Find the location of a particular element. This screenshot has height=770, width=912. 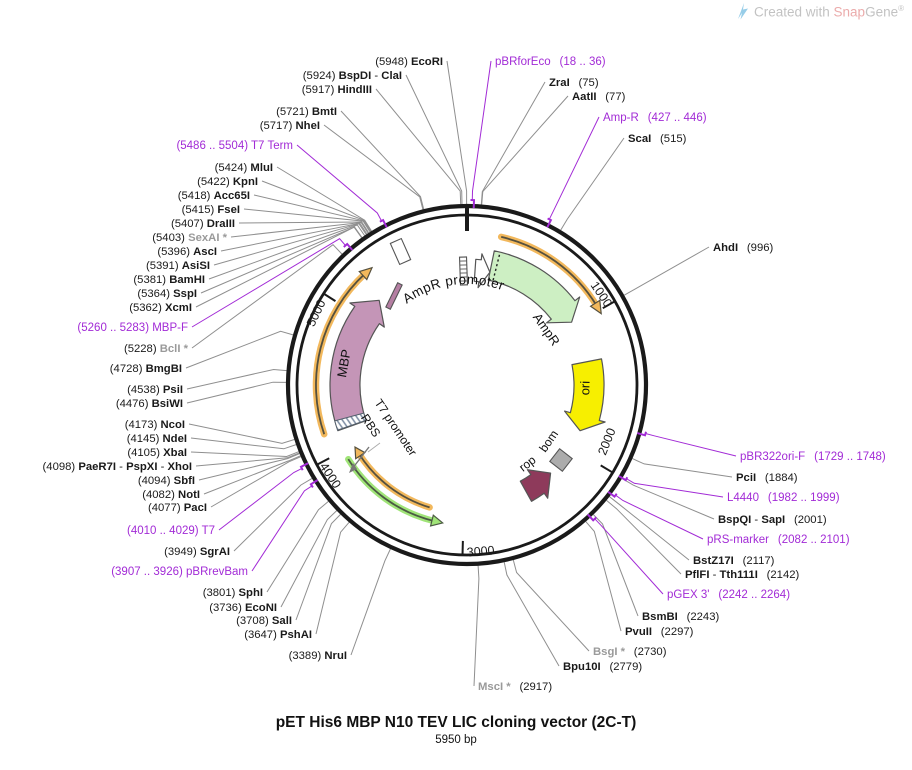

enzyme-label-MluI: (5424) MluI is located at coordinates (244, 168).